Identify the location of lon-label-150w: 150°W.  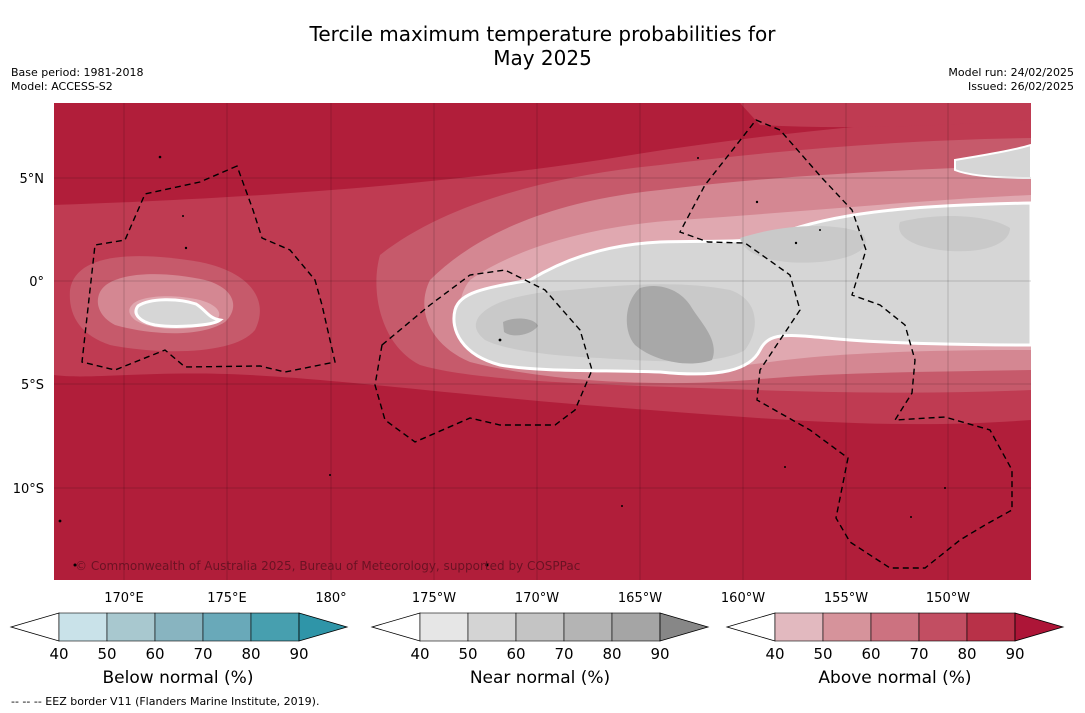
(948, 598).